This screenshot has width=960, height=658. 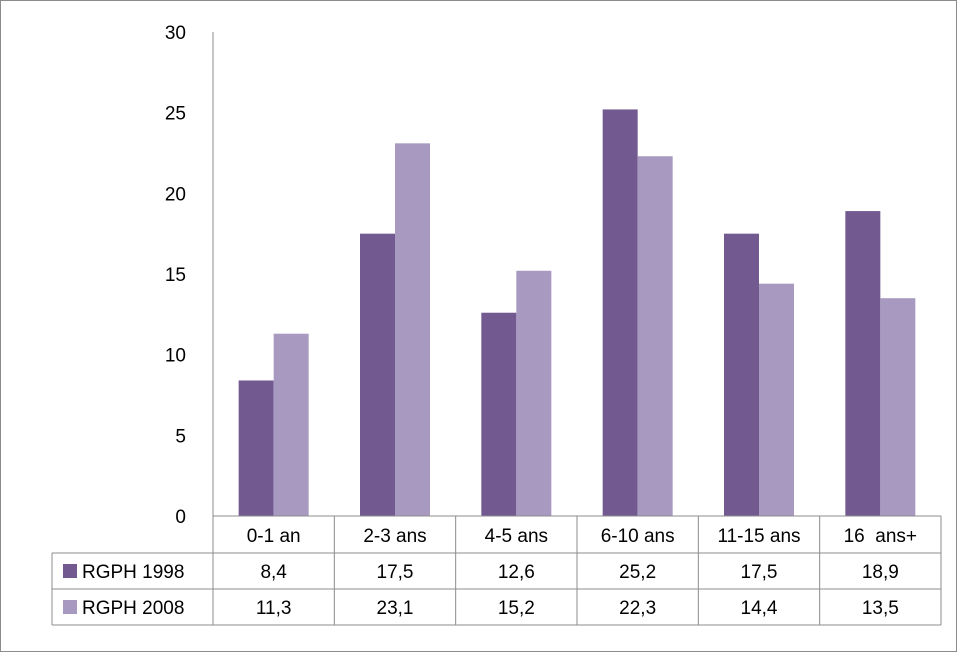 What do you see at coordinates (638, 536) in the screenshot?
I see `category-label: 6-10 ans` at bounding box center [638, 536].